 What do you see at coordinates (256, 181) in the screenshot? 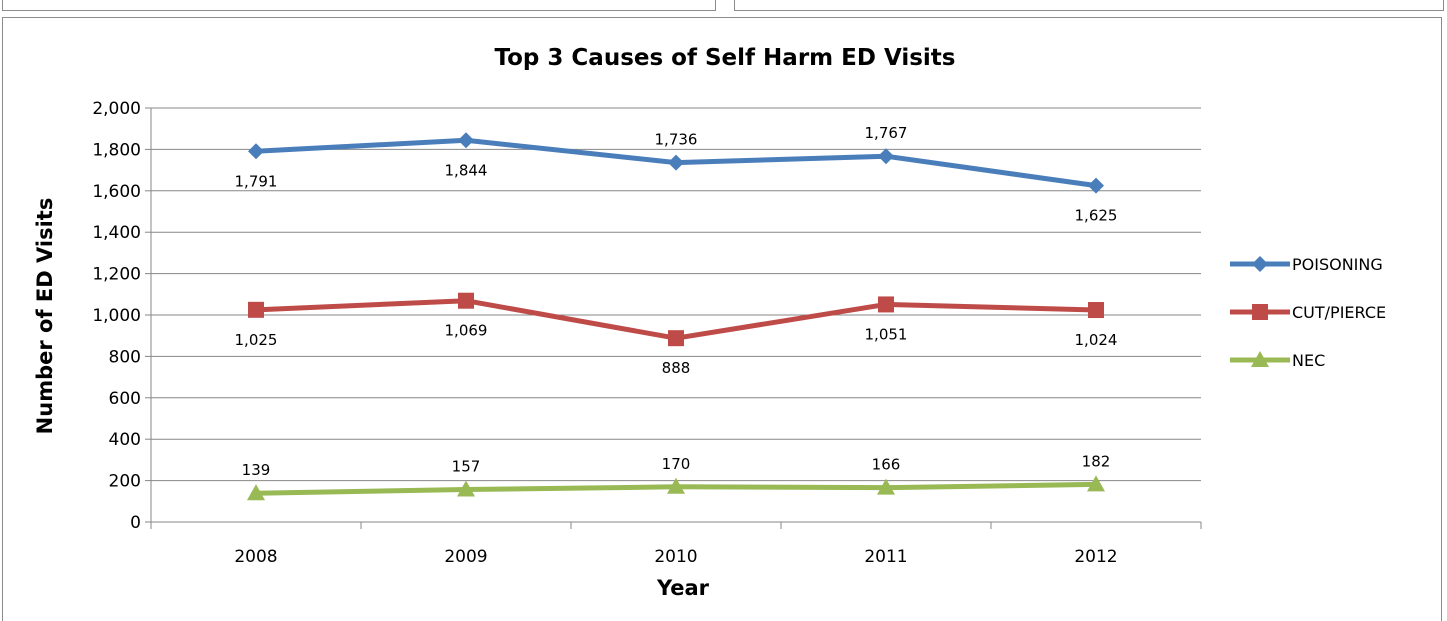
I see `data-label-poisoning: 1,791` at bounding box center [256, 181].